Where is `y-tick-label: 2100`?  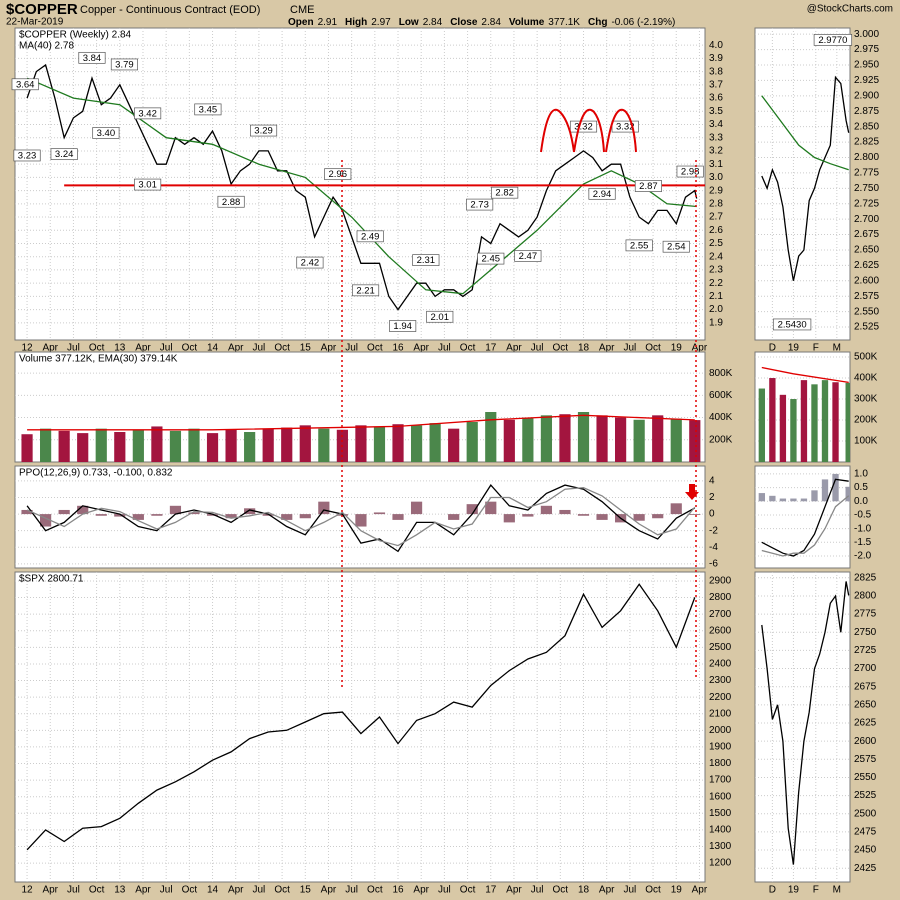 y-tick-label: 2100 is located at coordinates (720, 713).